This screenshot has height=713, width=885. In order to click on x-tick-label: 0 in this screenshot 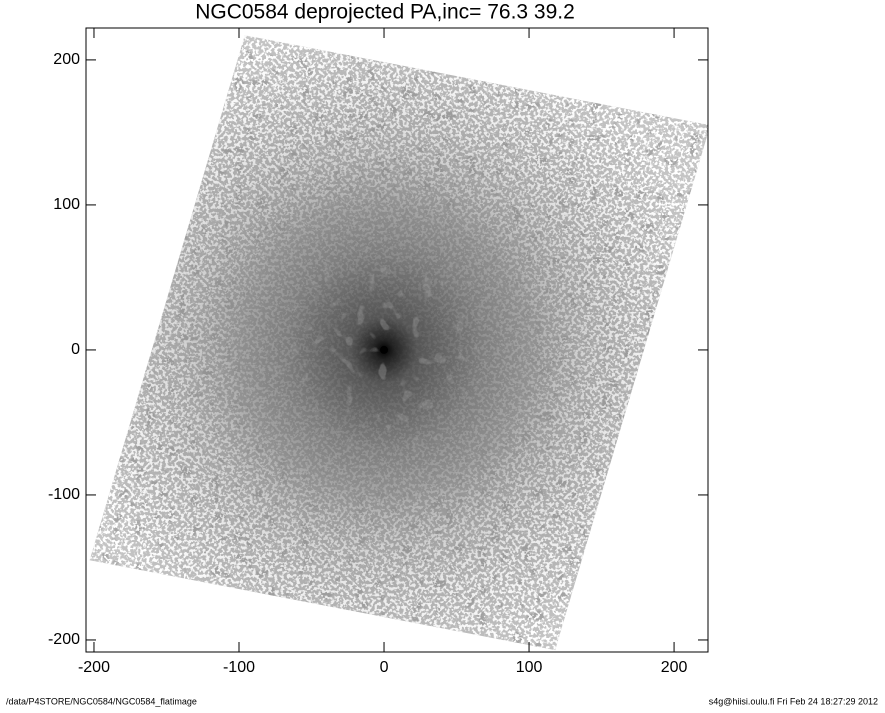, I will do `click(384, 667)`.